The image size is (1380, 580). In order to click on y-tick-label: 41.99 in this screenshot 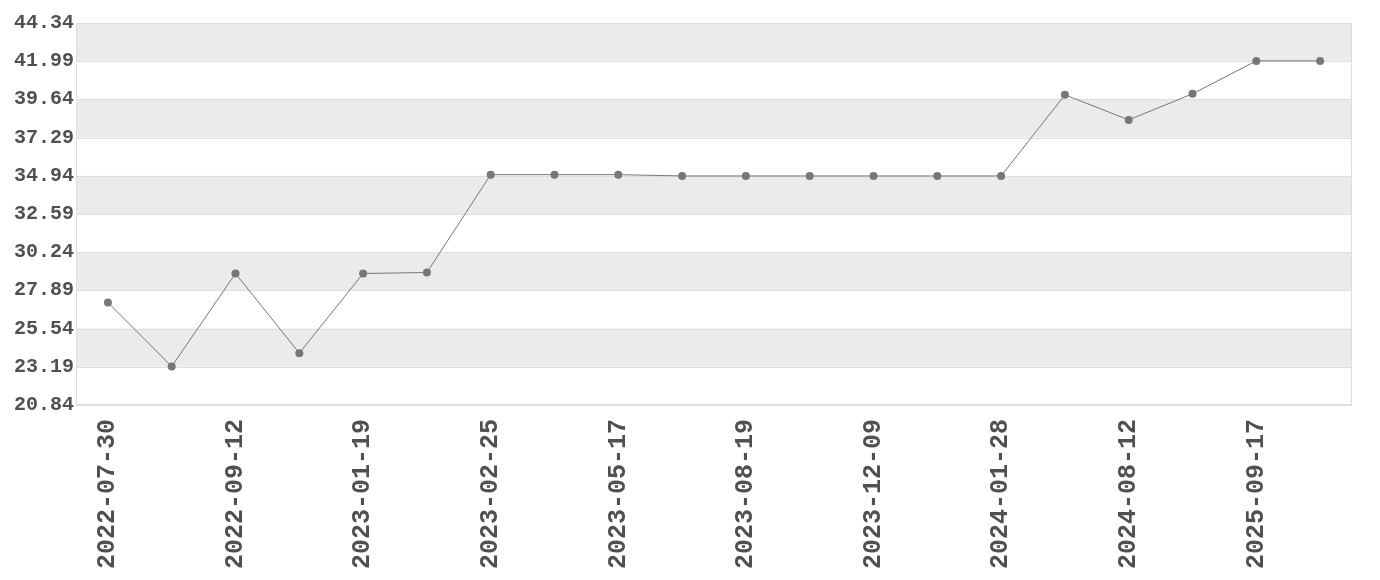, I will do `click(43, 61)`.